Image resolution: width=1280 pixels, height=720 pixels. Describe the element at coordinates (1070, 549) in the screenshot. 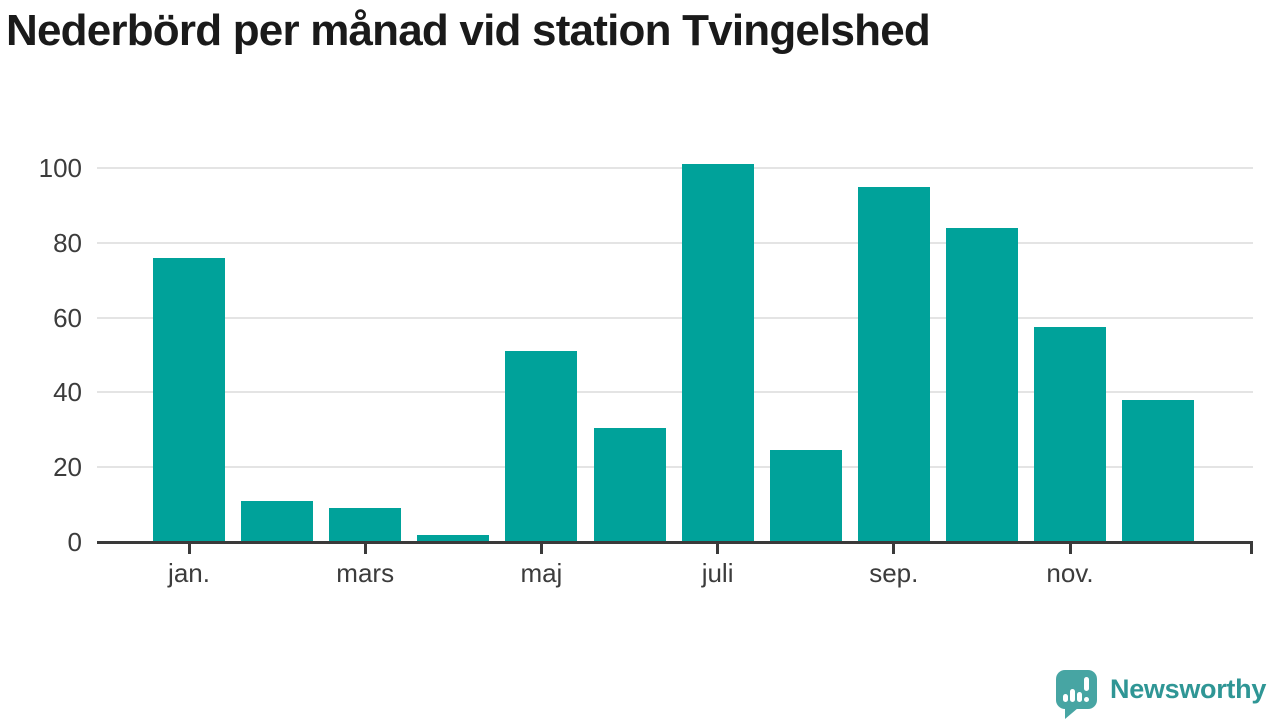

I see `x-axis-tick-nov.` at that location.